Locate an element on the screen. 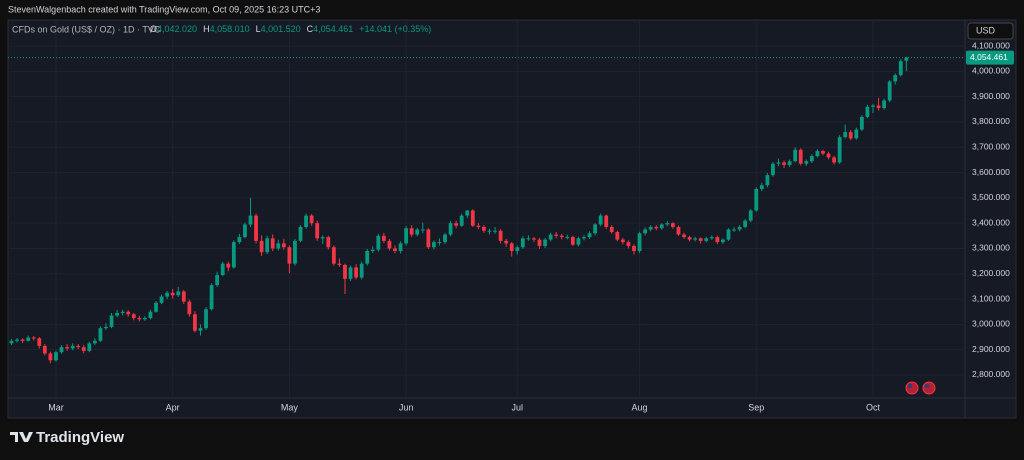 The height and width of the screenshot is (460, 1024). ohlc-key: H is located at coordinates (206, 29).